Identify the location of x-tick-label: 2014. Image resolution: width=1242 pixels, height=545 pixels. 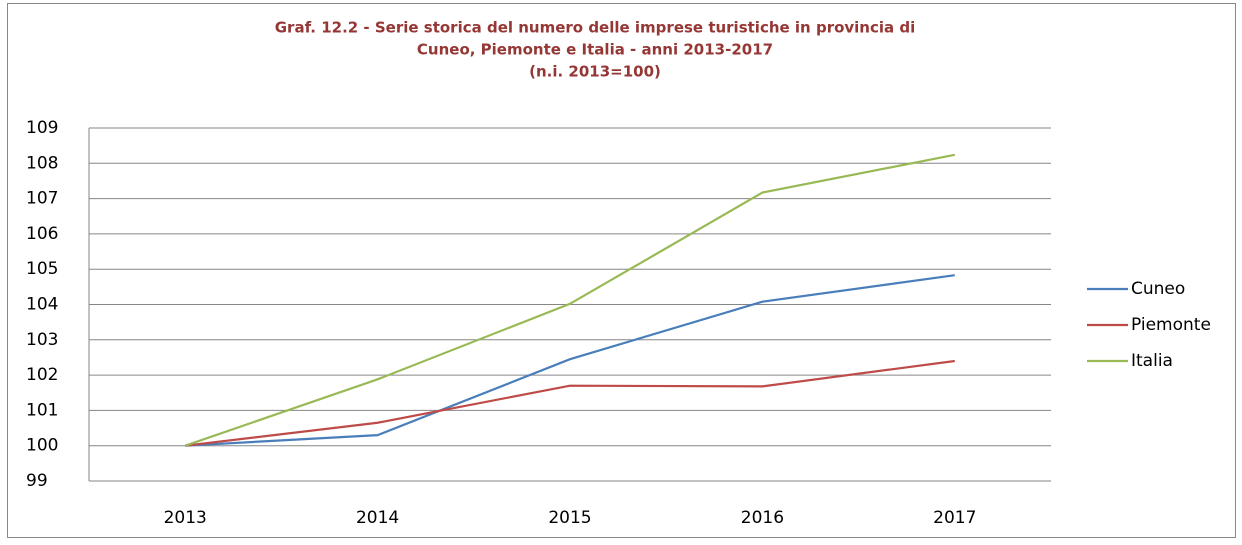
(377, 518).